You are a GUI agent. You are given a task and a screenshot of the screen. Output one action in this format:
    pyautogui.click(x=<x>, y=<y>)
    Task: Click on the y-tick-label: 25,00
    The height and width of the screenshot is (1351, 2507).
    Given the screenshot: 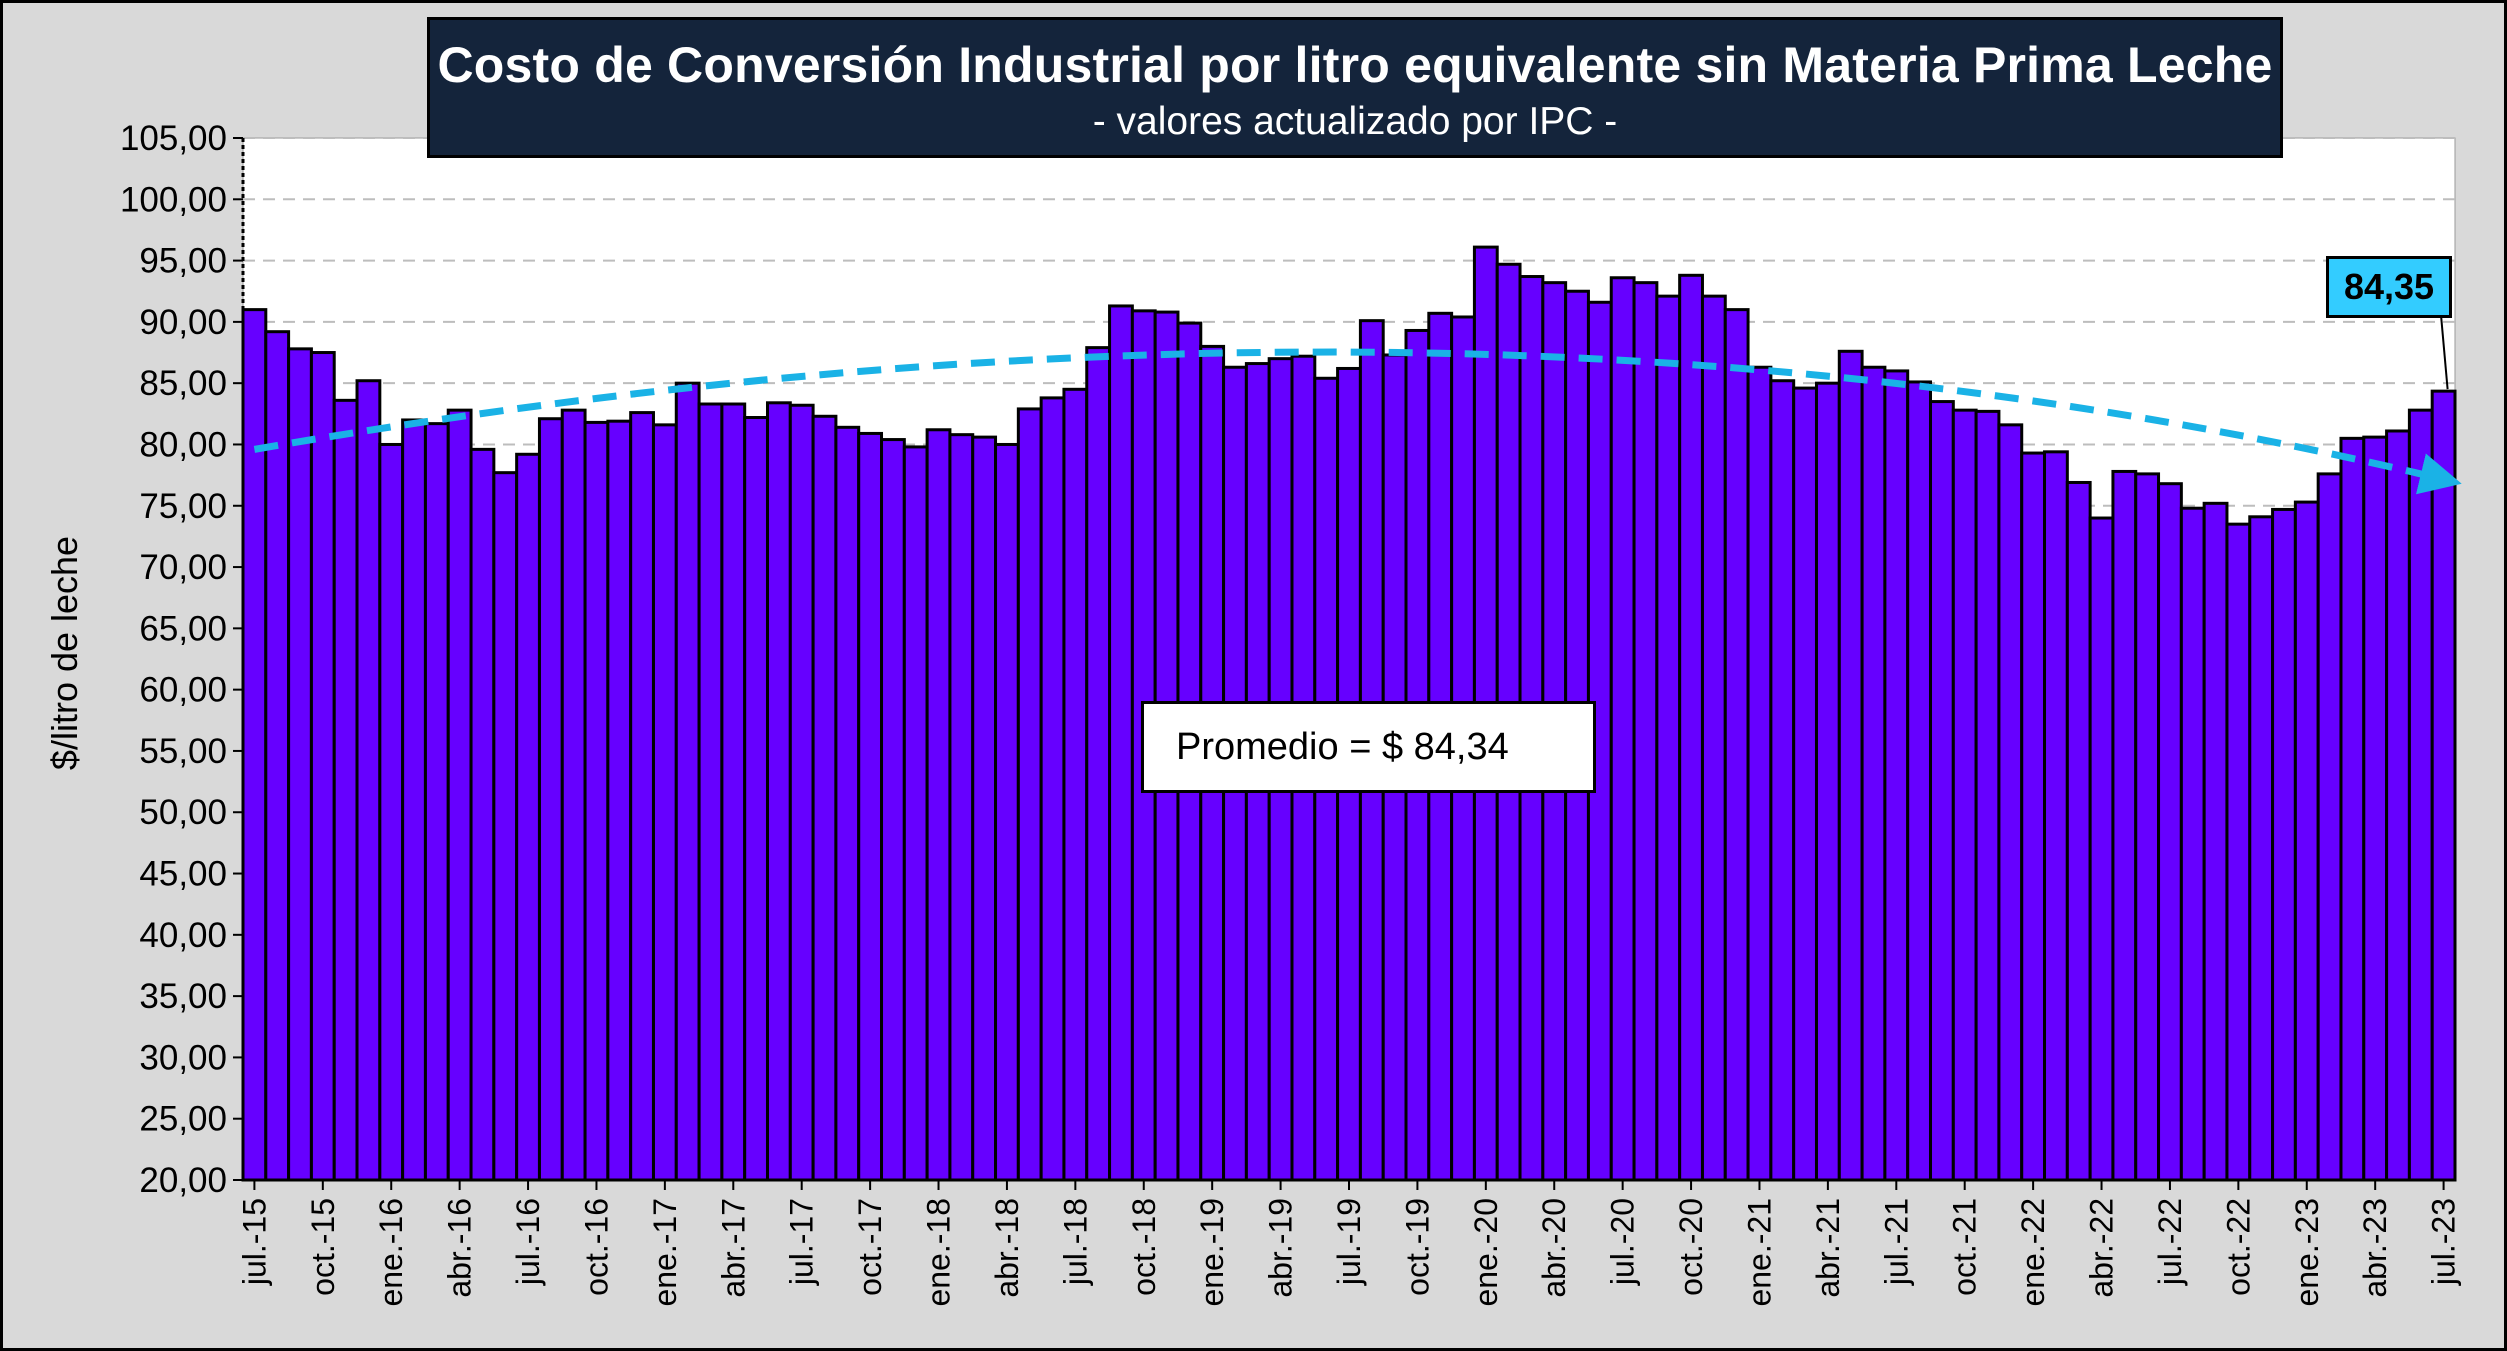 What is the action you would take?
    pyautogui.click(x=183, y=1119)
    